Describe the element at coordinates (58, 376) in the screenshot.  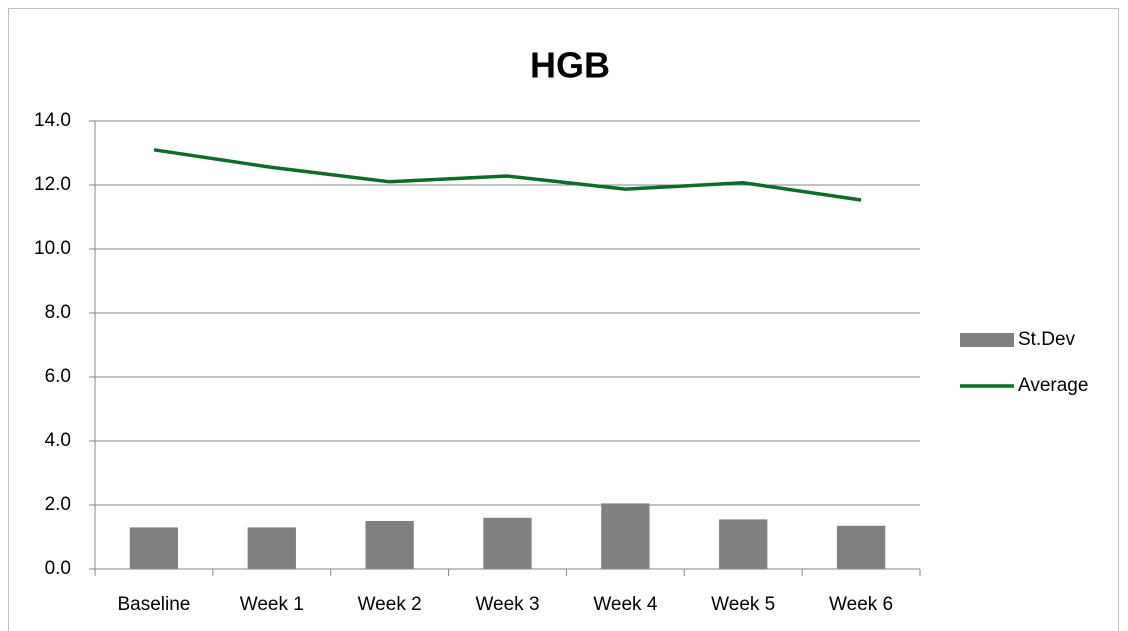
I see `y-tick-label: 6.0` at that location.